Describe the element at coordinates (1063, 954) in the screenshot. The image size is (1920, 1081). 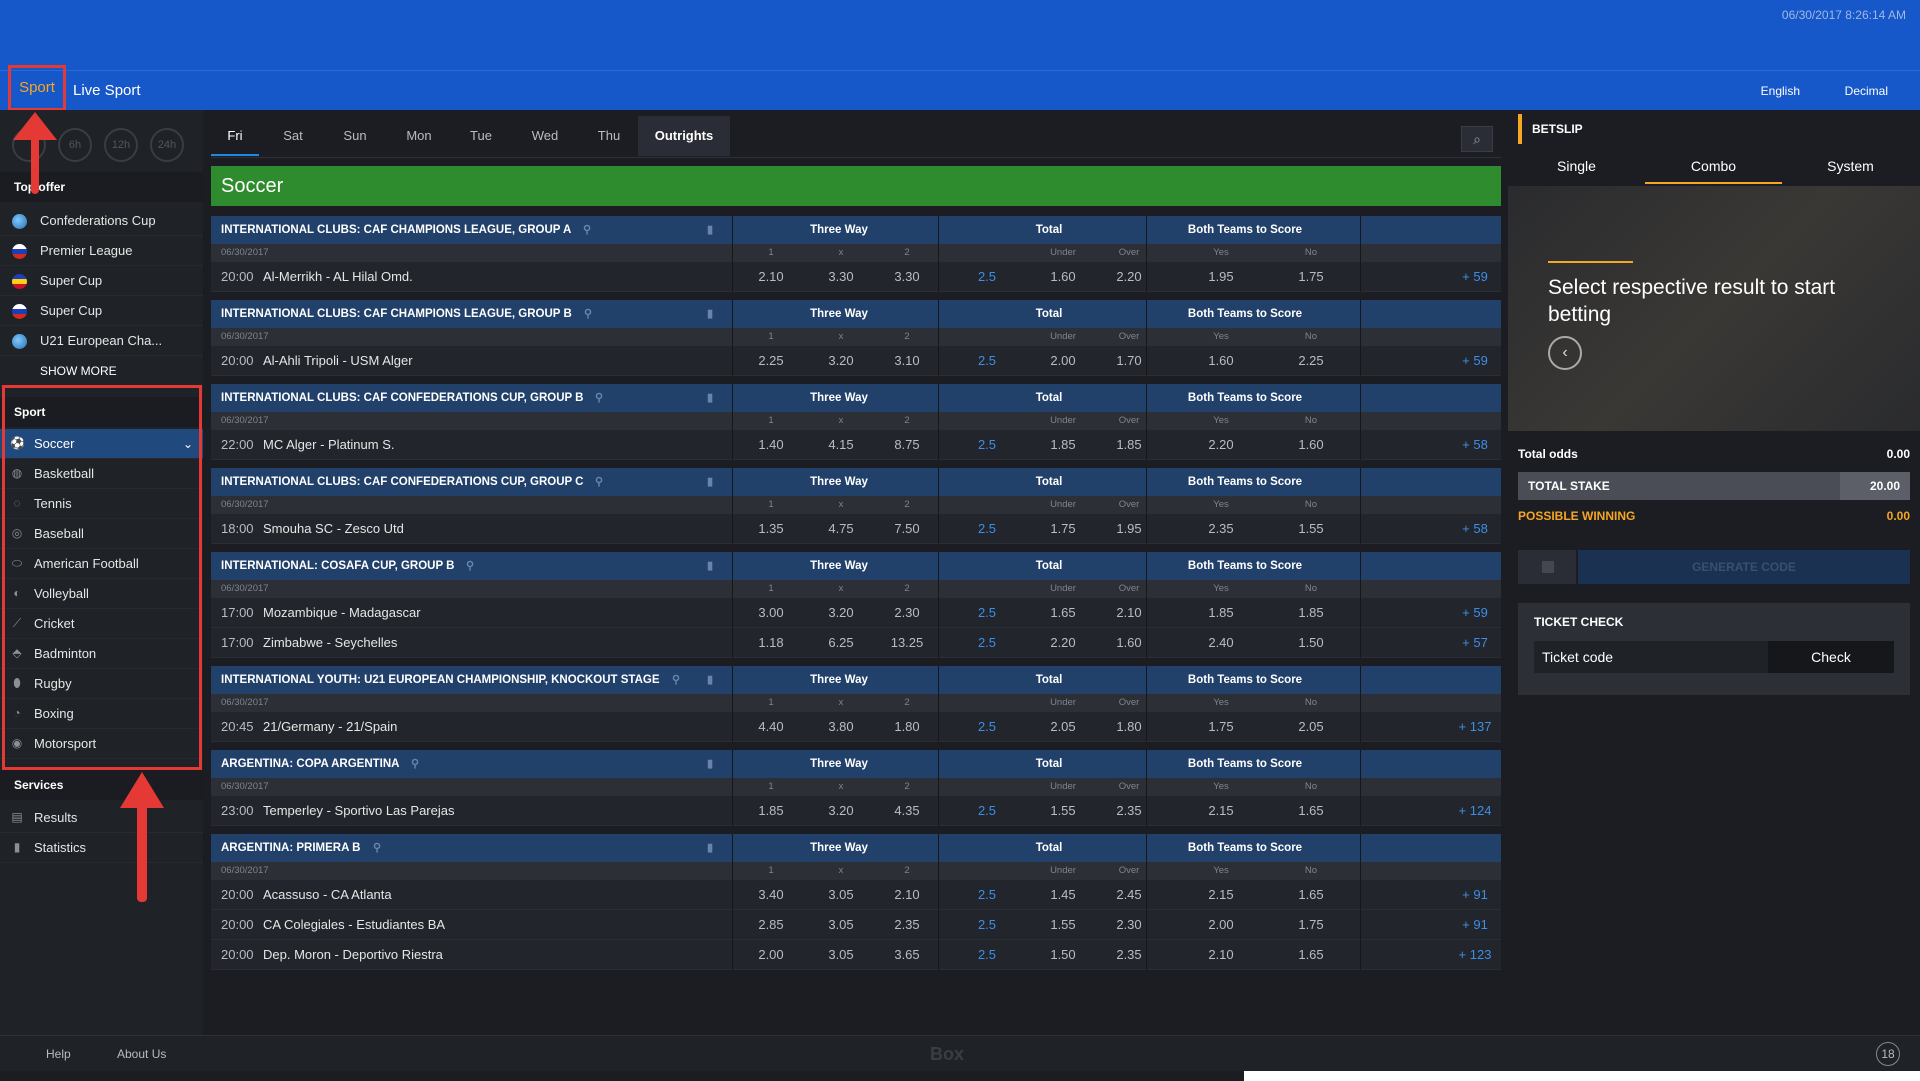
I see `odd-button-under: 1.50` at that location.